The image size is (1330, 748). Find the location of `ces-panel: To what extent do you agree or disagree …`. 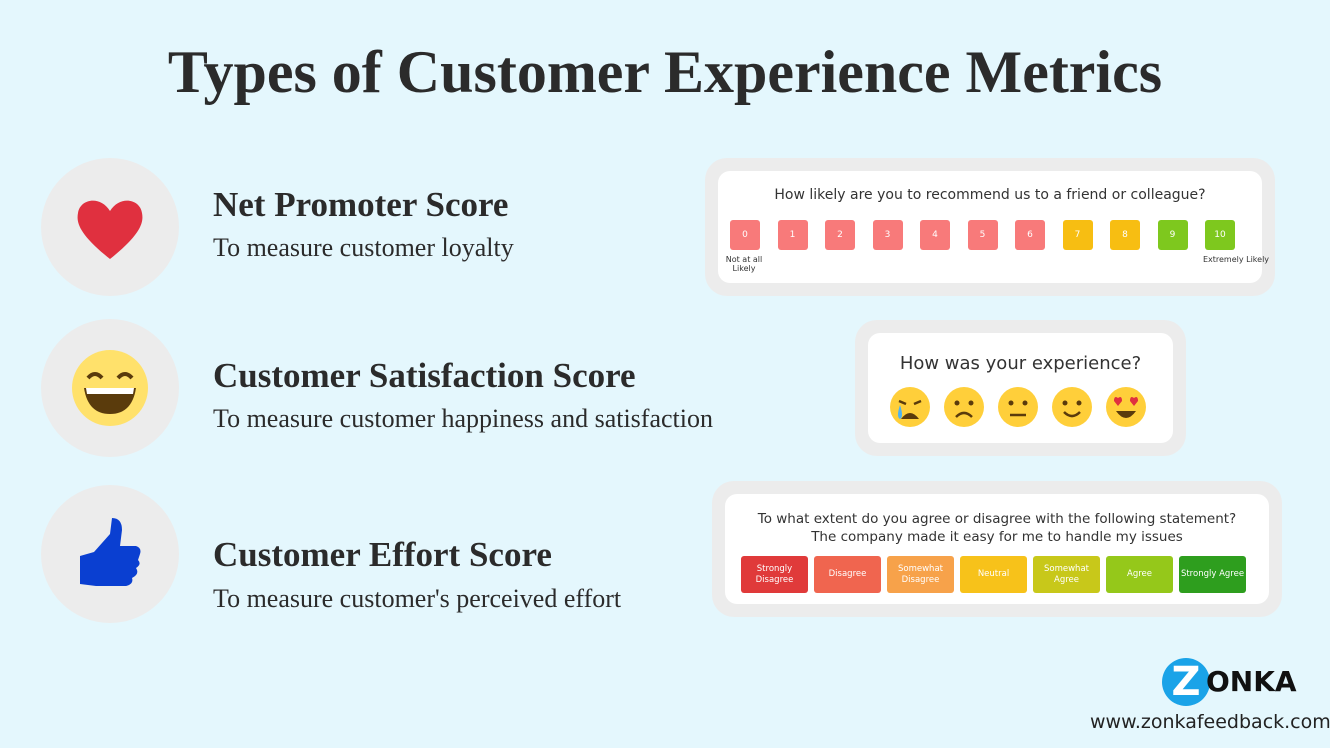

ces-panel: To what extent do you agree or disagree … is located at coordinates (997, 549).